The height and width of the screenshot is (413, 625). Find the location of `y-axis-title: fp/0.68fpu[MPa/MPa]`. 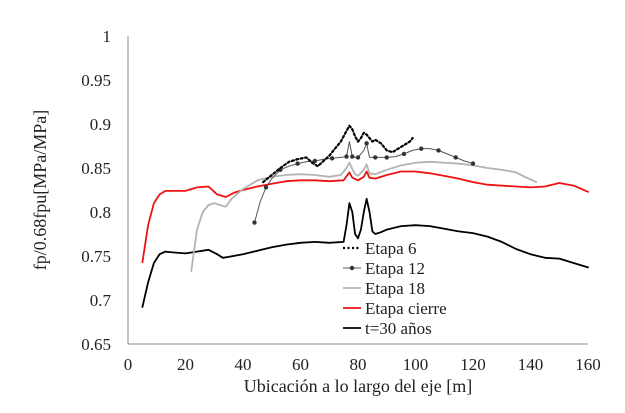

y-axis-title: fp/0.68fpu[MPa/MPa] is located at coordinates (40, 190).